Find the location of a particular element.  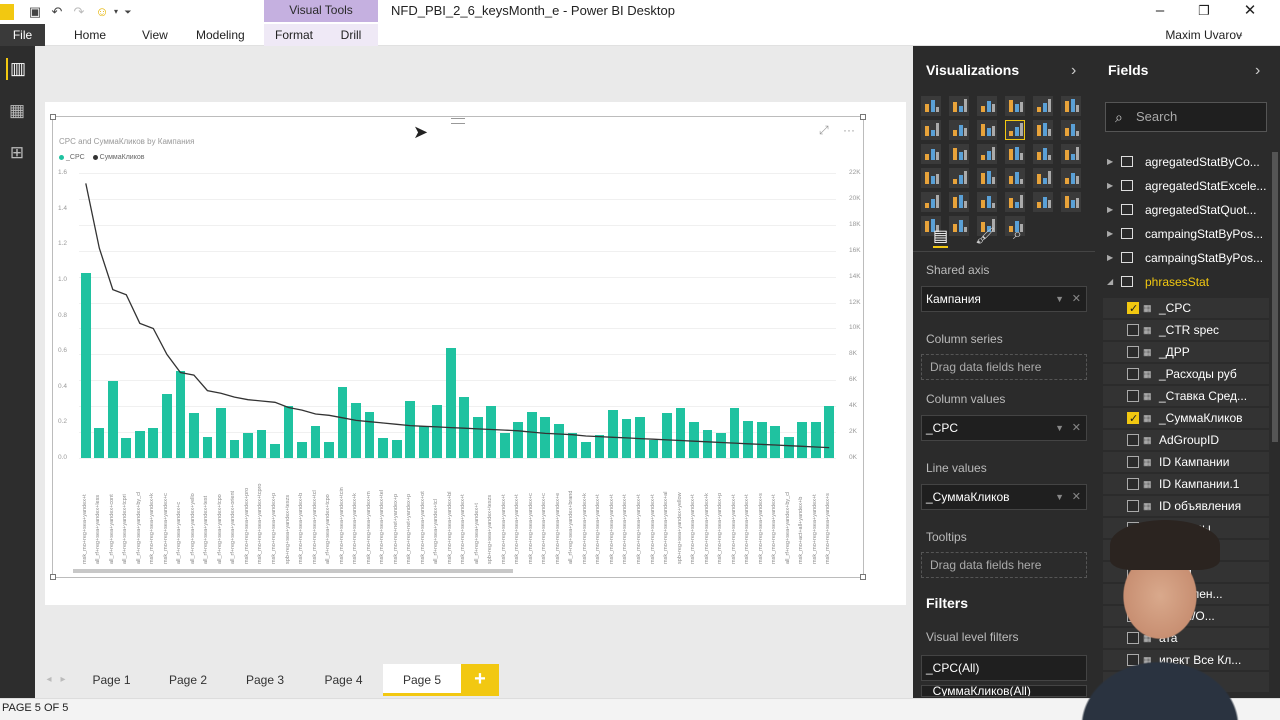

horizontal-scrollbar is located at coordinates (293, 571).